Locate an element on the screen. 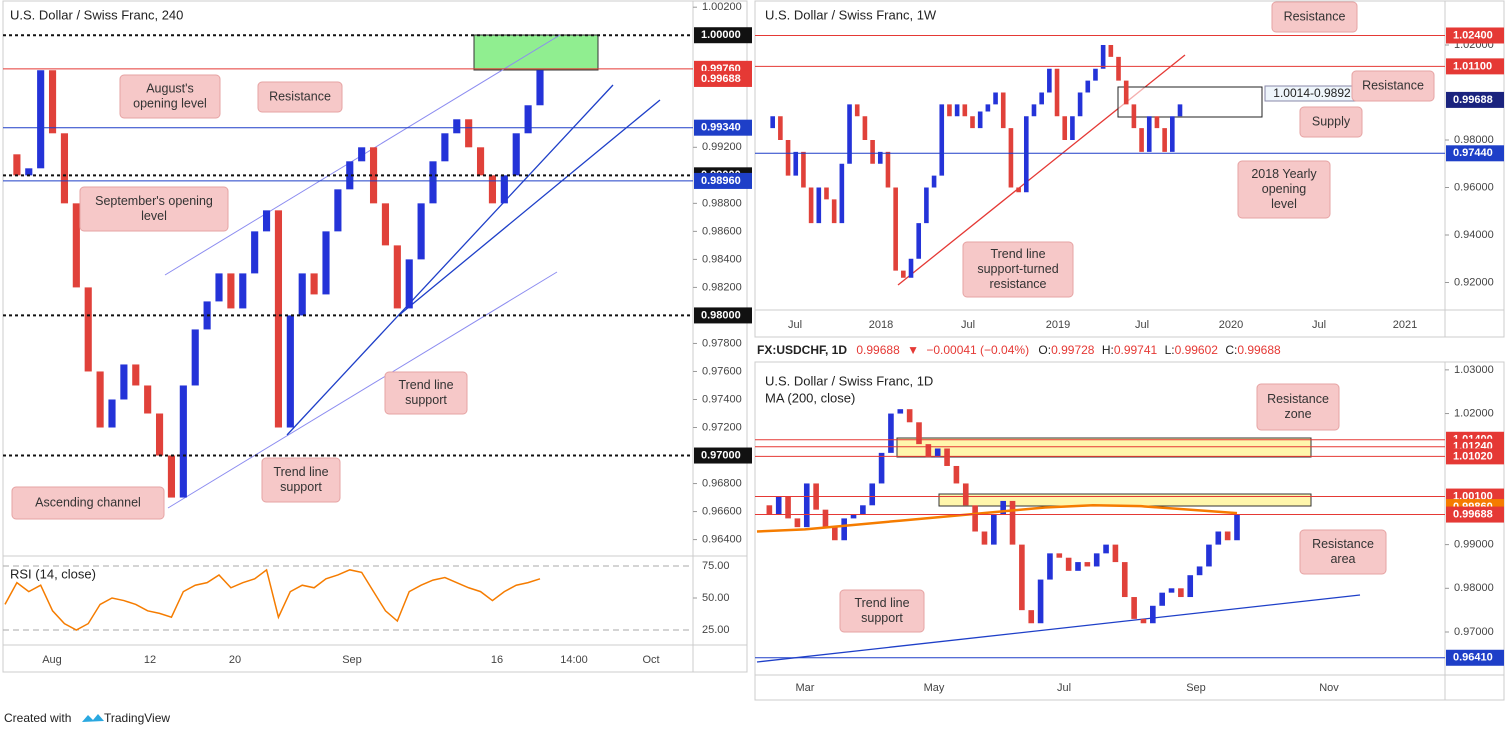 The height and width of the screenshot is (735, 1507). annotation-text: opening level is located at coordinates (170, 103).